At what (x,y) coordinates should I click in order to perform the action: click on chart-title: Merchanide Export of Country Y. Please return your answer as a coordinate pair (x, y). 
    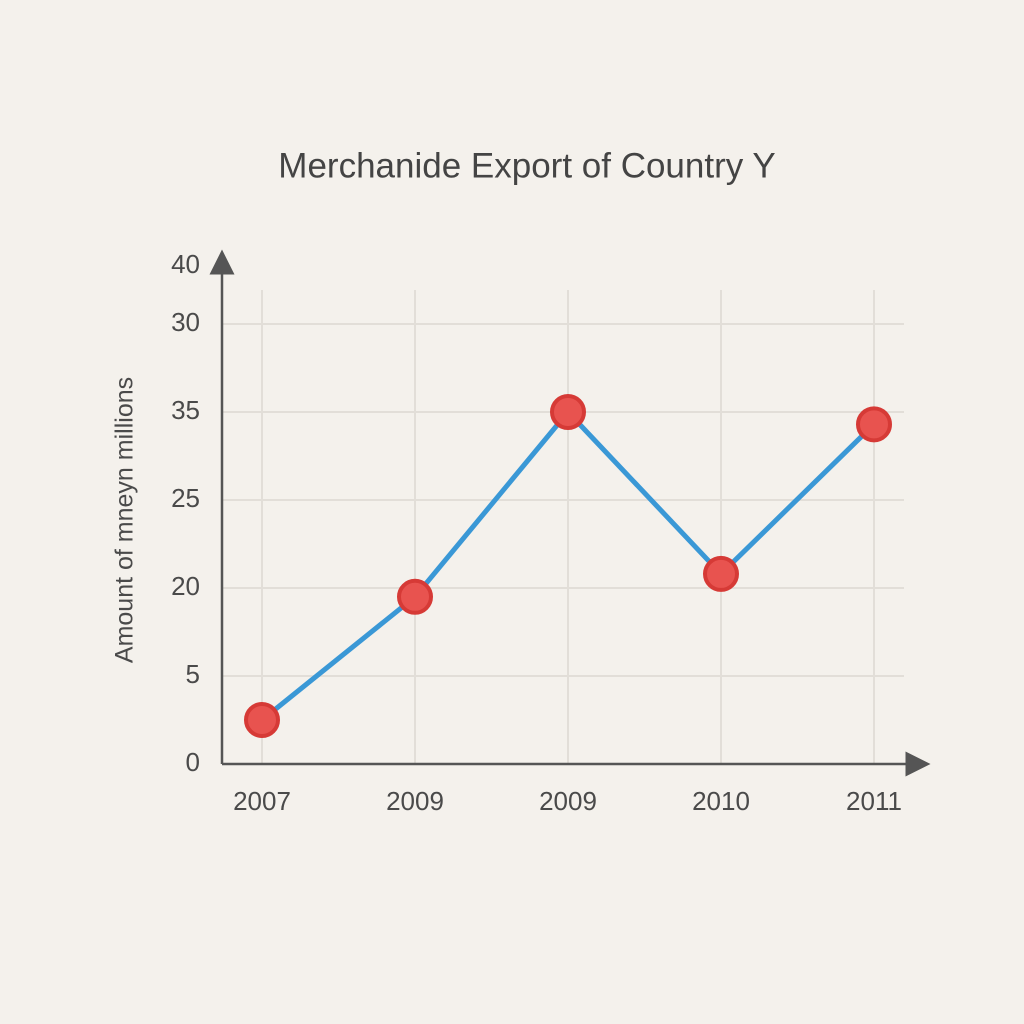
    Looking at the image, I should click on (526, 165).